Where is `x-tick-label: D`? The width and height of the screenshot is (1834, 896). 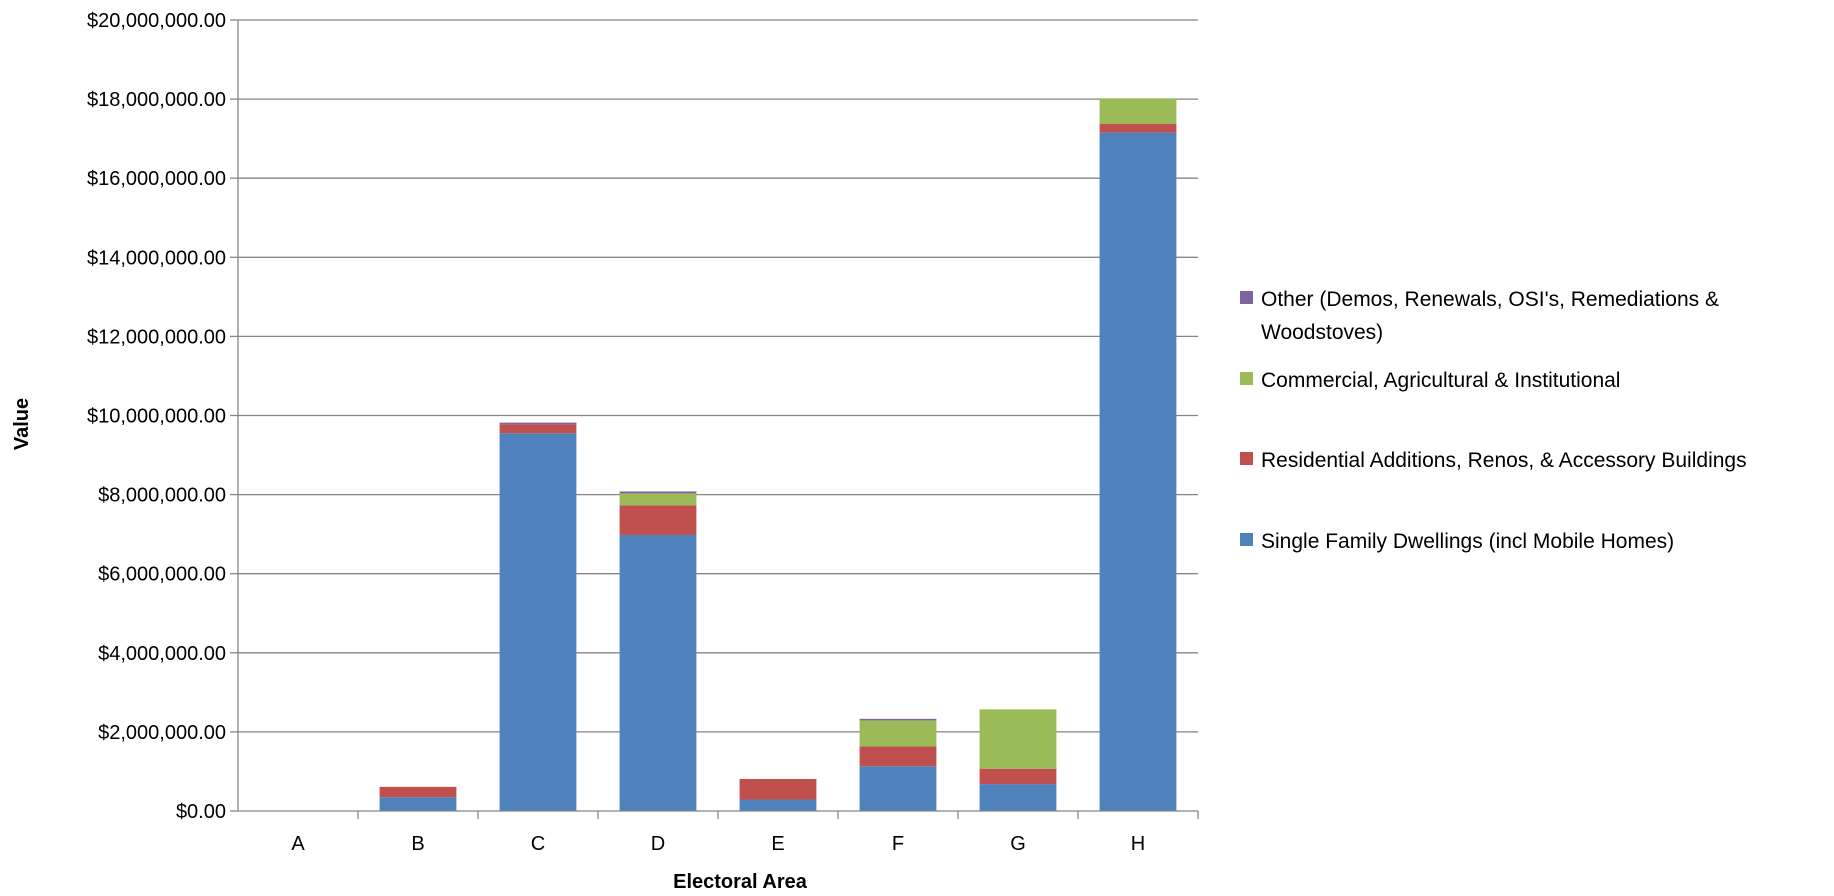 x-tick-label: D is located at coordinates (658, 844).